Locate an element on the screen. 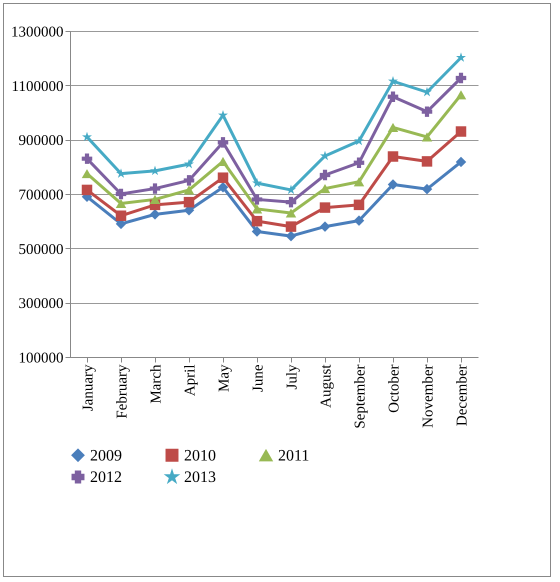  x-tick-label: June is located at coordinates (258, 378).